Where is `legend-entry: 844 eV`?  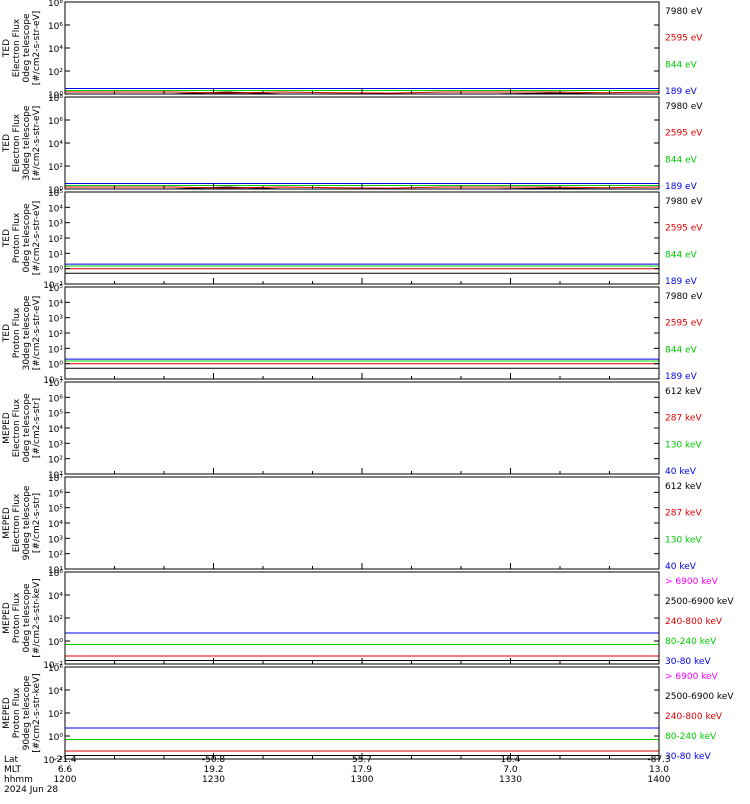 legend-entry: 844 eV is located at coordinates (681, 160).